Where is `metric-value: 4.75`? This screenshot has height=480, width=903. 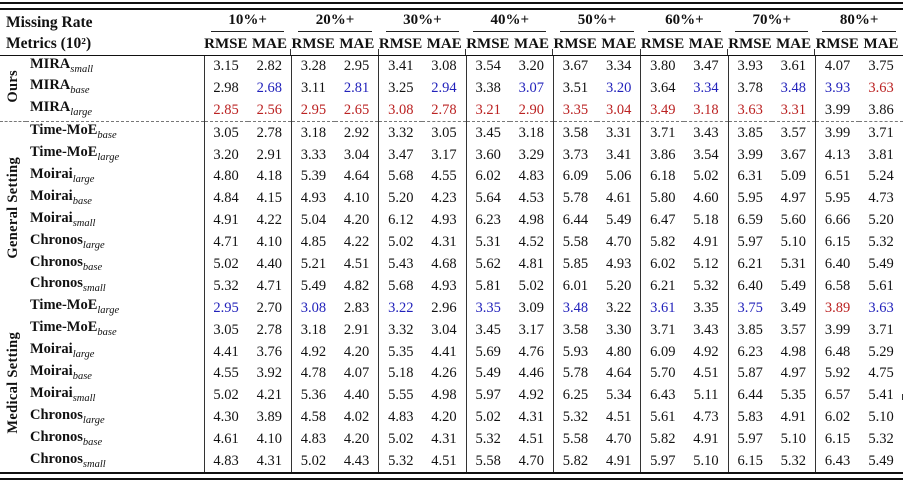 metric-value: 4.75 is located at coordinates (881, 373).